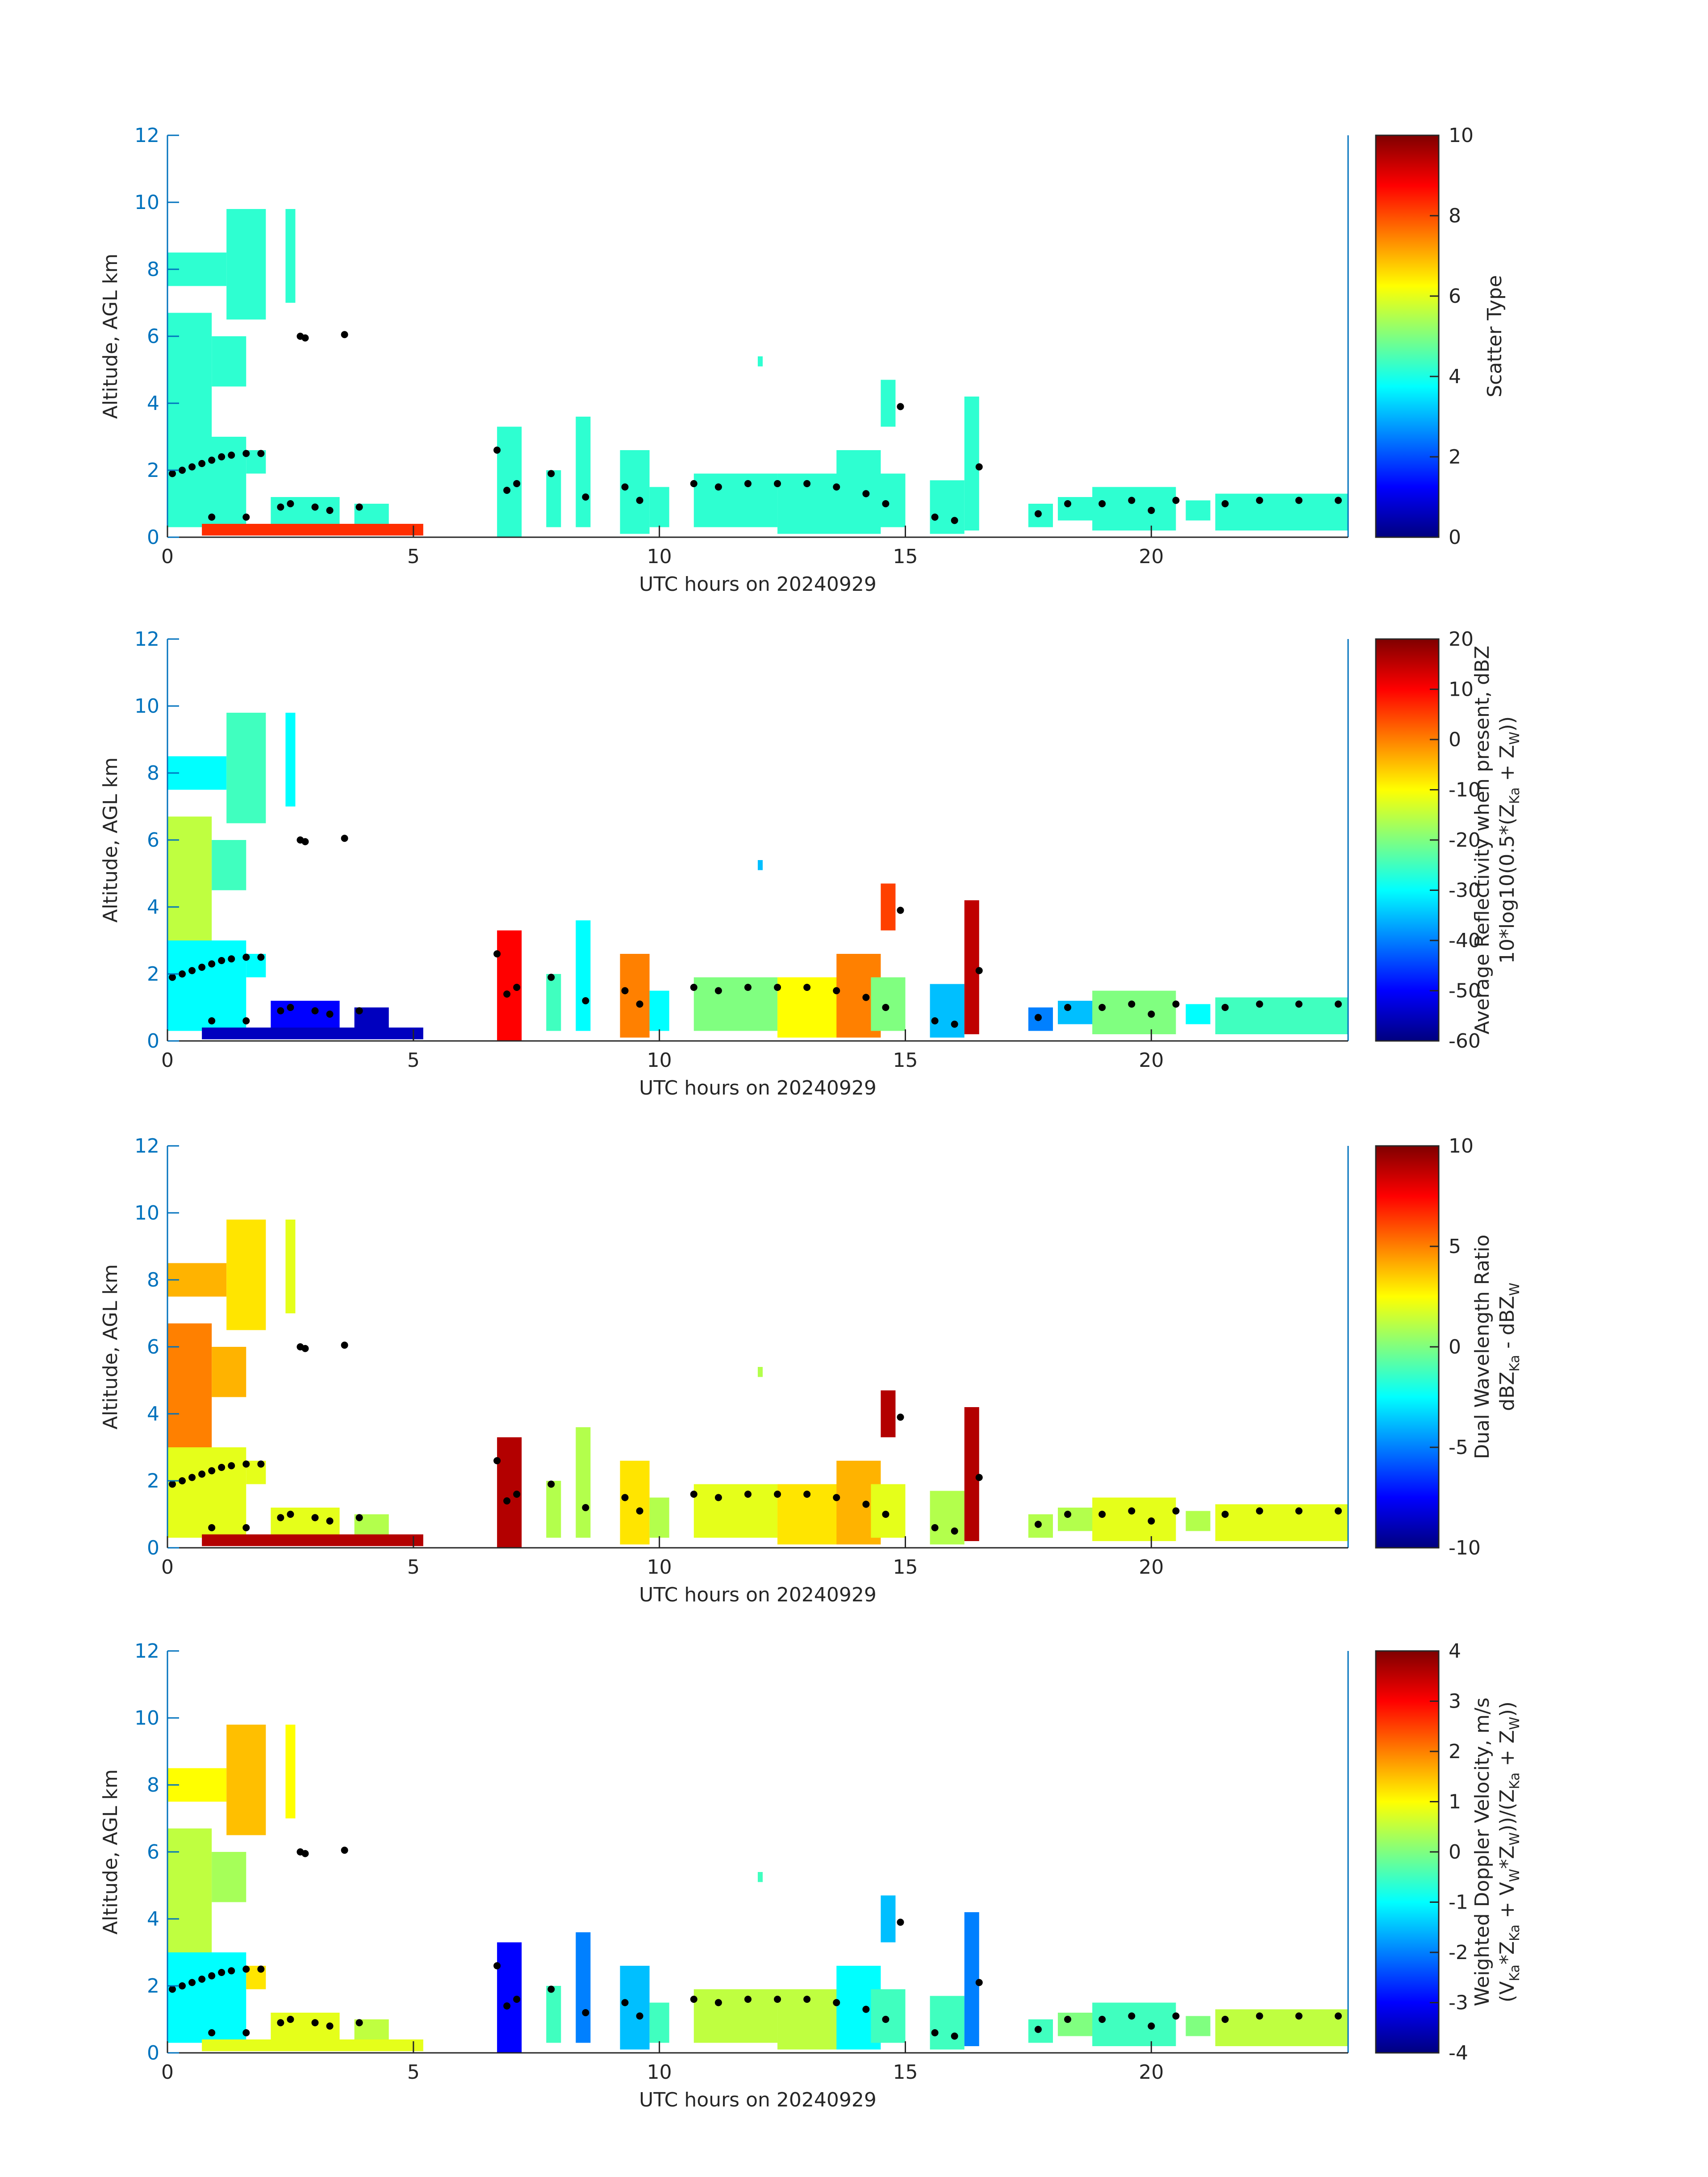  I want to click on colorbar-label-part: + Z, so click(1507, 766).